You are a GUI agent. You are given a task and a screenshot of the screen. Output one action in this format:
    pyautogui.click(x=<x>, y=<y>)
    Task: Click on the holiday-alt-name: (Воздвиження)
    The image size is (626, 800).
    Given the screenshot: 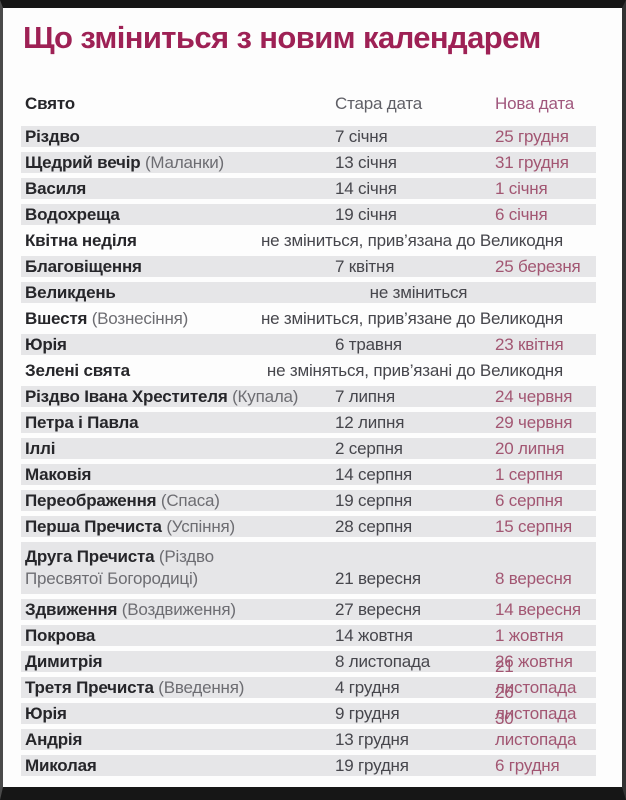 What is the action you would take?
    pyautogui.click(x=176, y=609)
    